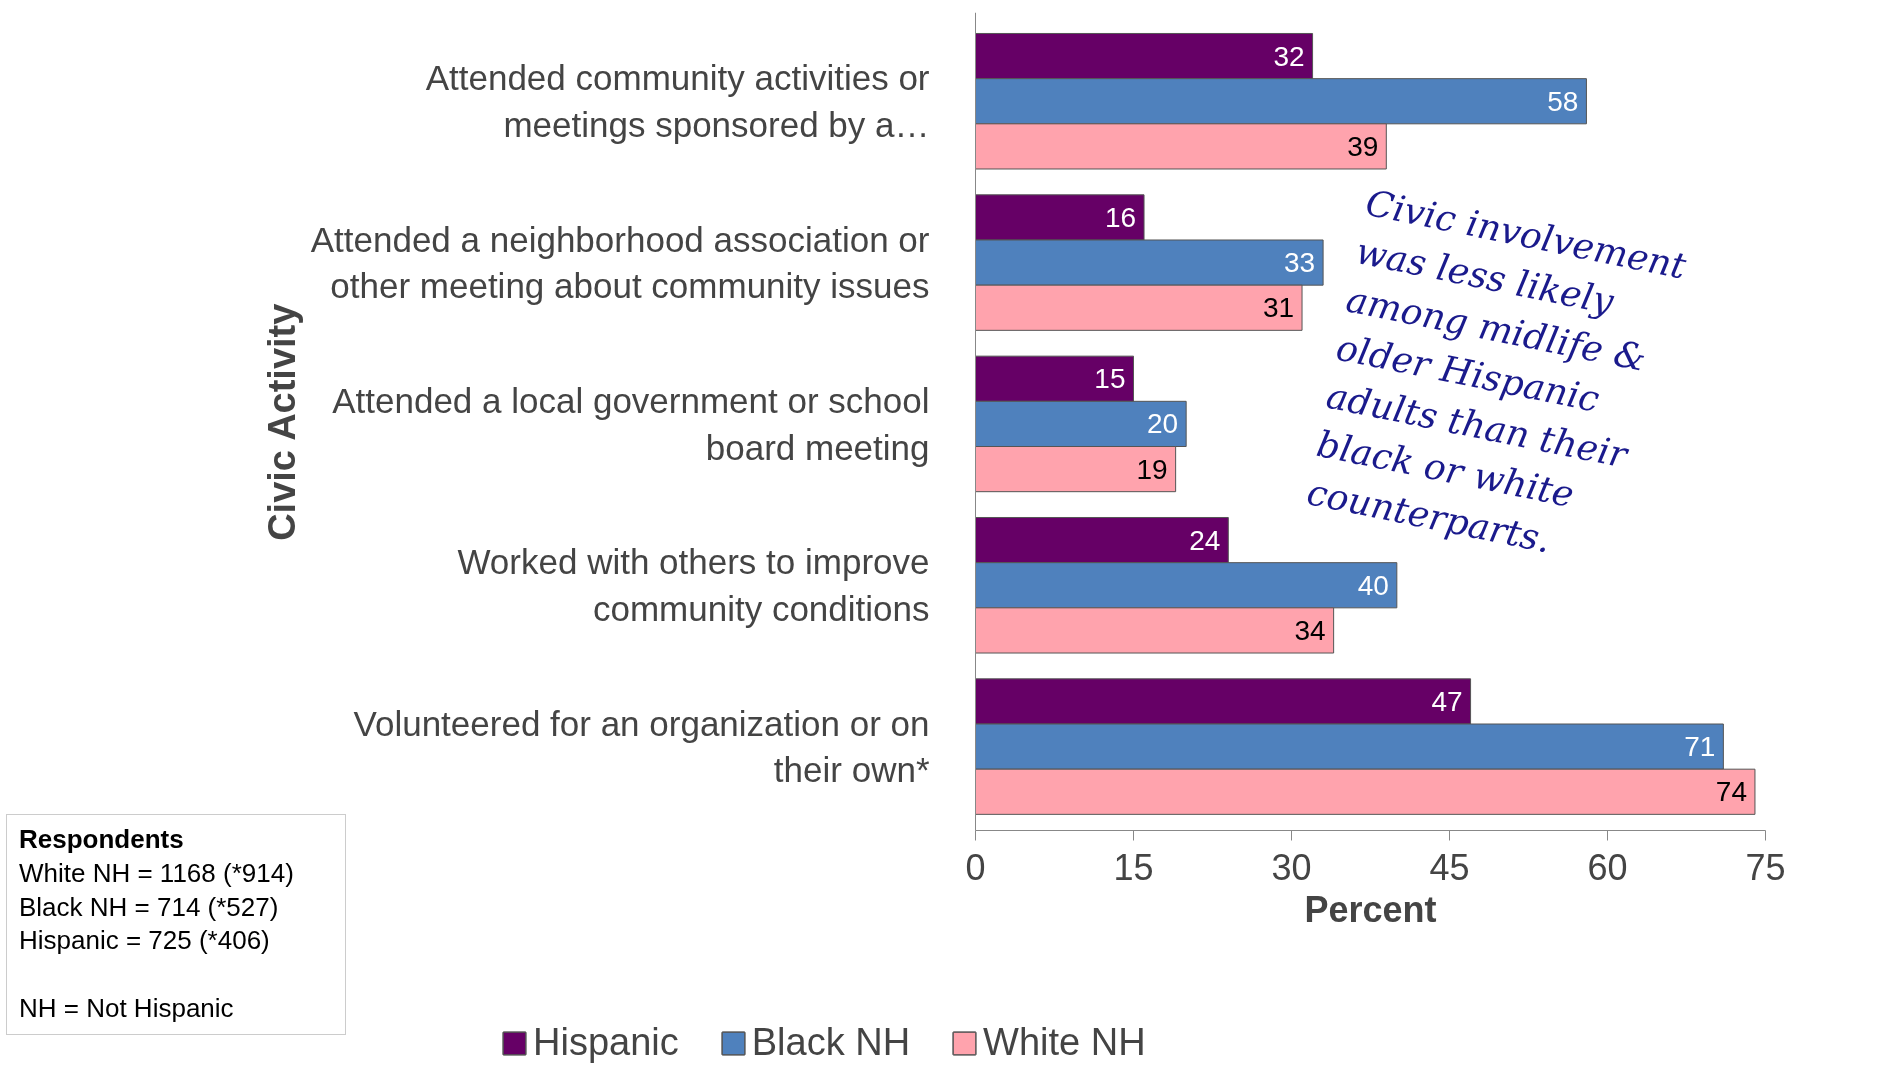 This screenshot has width=1896, height=1085. What do you see at coordinates (1563, 101) in the screenshot?
I see `data-label: 58` at bounding box center [1563, 101].